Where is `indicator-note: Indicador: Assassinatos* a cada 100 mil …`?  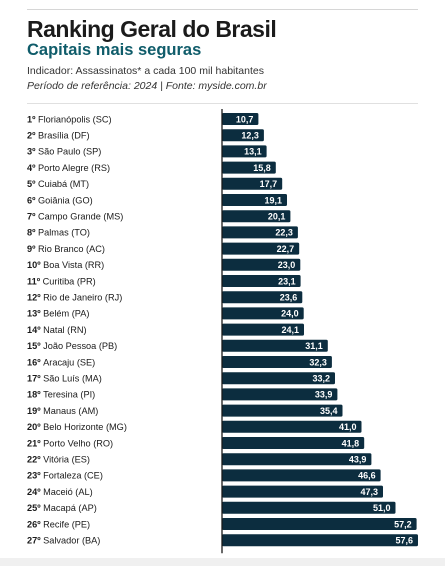 indicator-note: Indicador: Assassinatos* a cada 100 mil … is located at coordinates (145, 71).